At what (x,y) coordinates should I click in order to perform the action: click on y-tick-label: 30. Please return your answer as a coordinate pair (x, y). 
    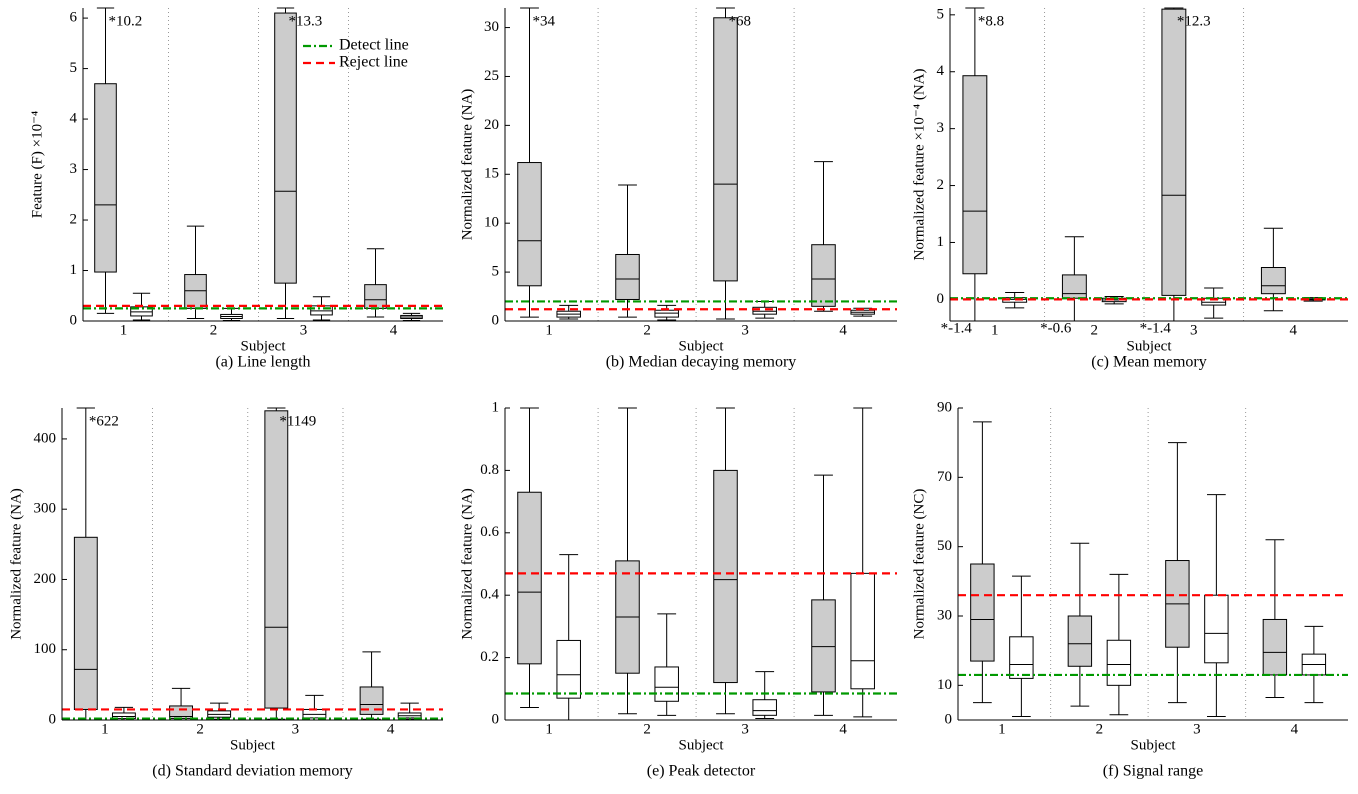
    Looking at the image, I should click on (944, 615).